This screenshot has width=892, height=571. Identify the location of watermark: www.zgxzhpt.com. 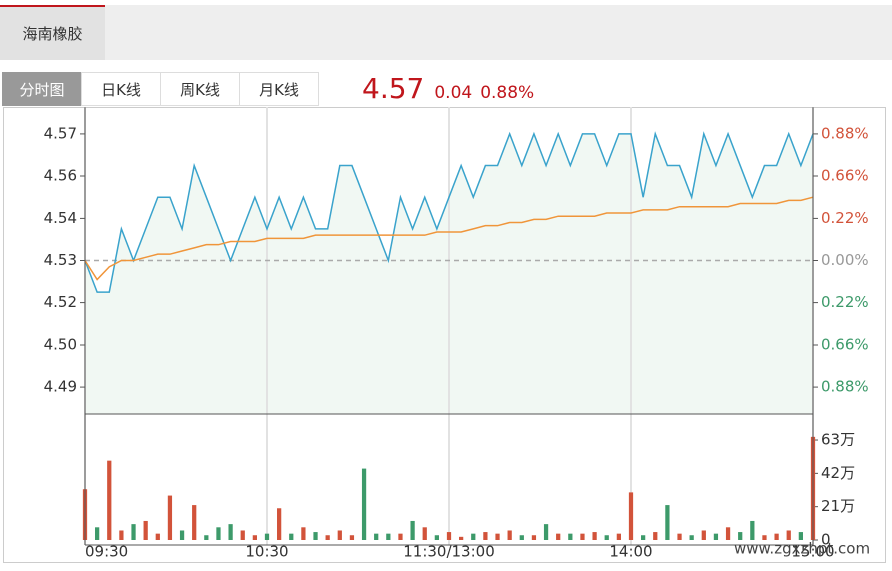
(802, 549).